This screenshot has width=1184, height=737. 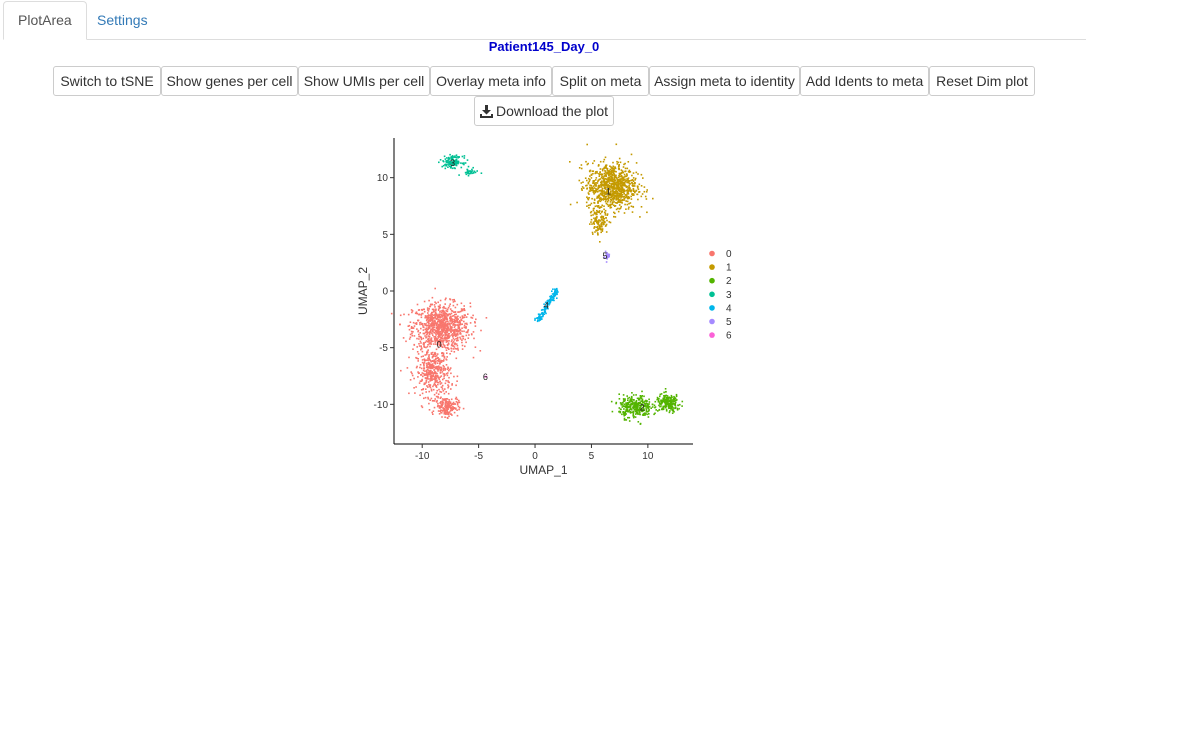 What do you see at coordinates (122, 20) in the screenshot?
I see `tab-settings: Settings` at bounding box center [122, 20].